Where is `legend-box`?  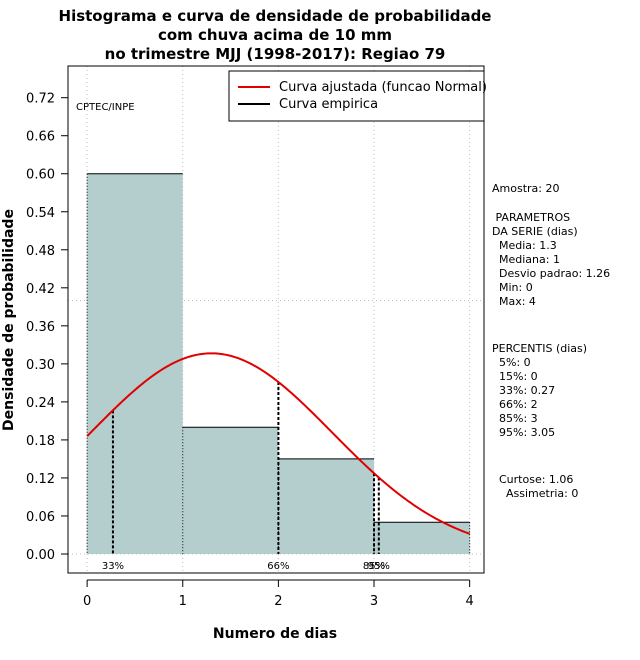 legend-box is located at coordinates (356, 96).